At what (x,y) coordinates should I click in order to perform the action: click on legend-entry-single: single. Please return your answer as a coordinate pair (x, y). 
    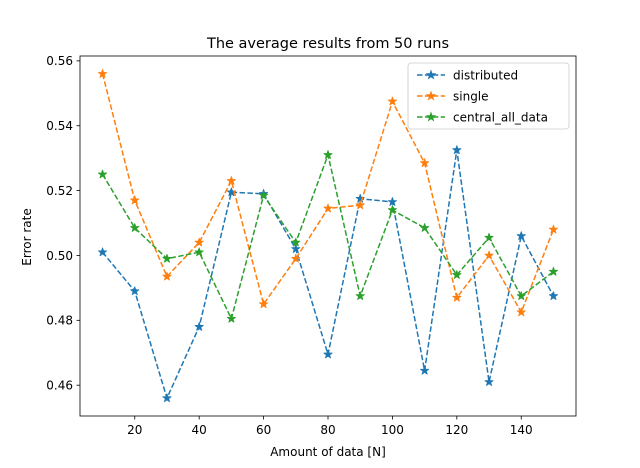
    Looking at the image, I should click on (453, 96).